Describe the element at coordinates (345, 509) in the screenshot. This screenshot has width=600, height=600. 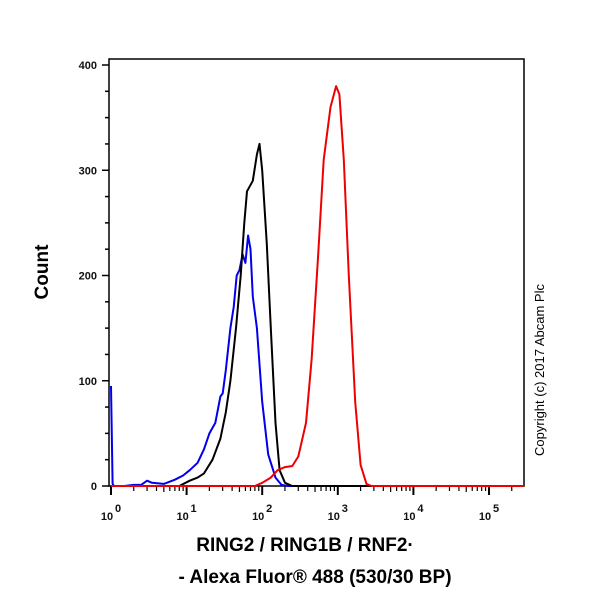
I see `x-tick-exponent: 3` at that location.